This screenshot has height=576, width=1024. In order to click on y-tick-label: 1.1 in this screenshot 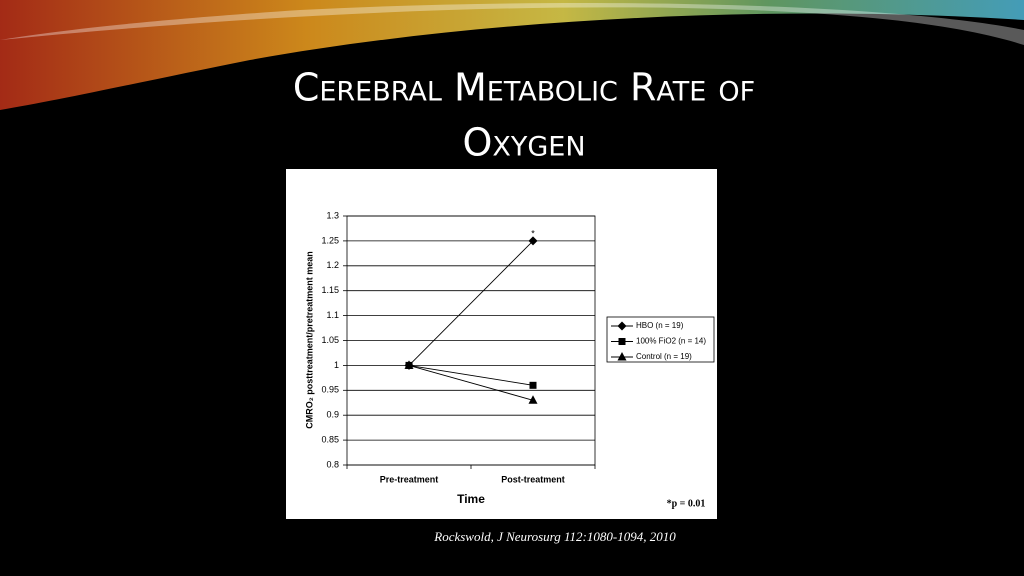, I will do `click(332, 315)`.